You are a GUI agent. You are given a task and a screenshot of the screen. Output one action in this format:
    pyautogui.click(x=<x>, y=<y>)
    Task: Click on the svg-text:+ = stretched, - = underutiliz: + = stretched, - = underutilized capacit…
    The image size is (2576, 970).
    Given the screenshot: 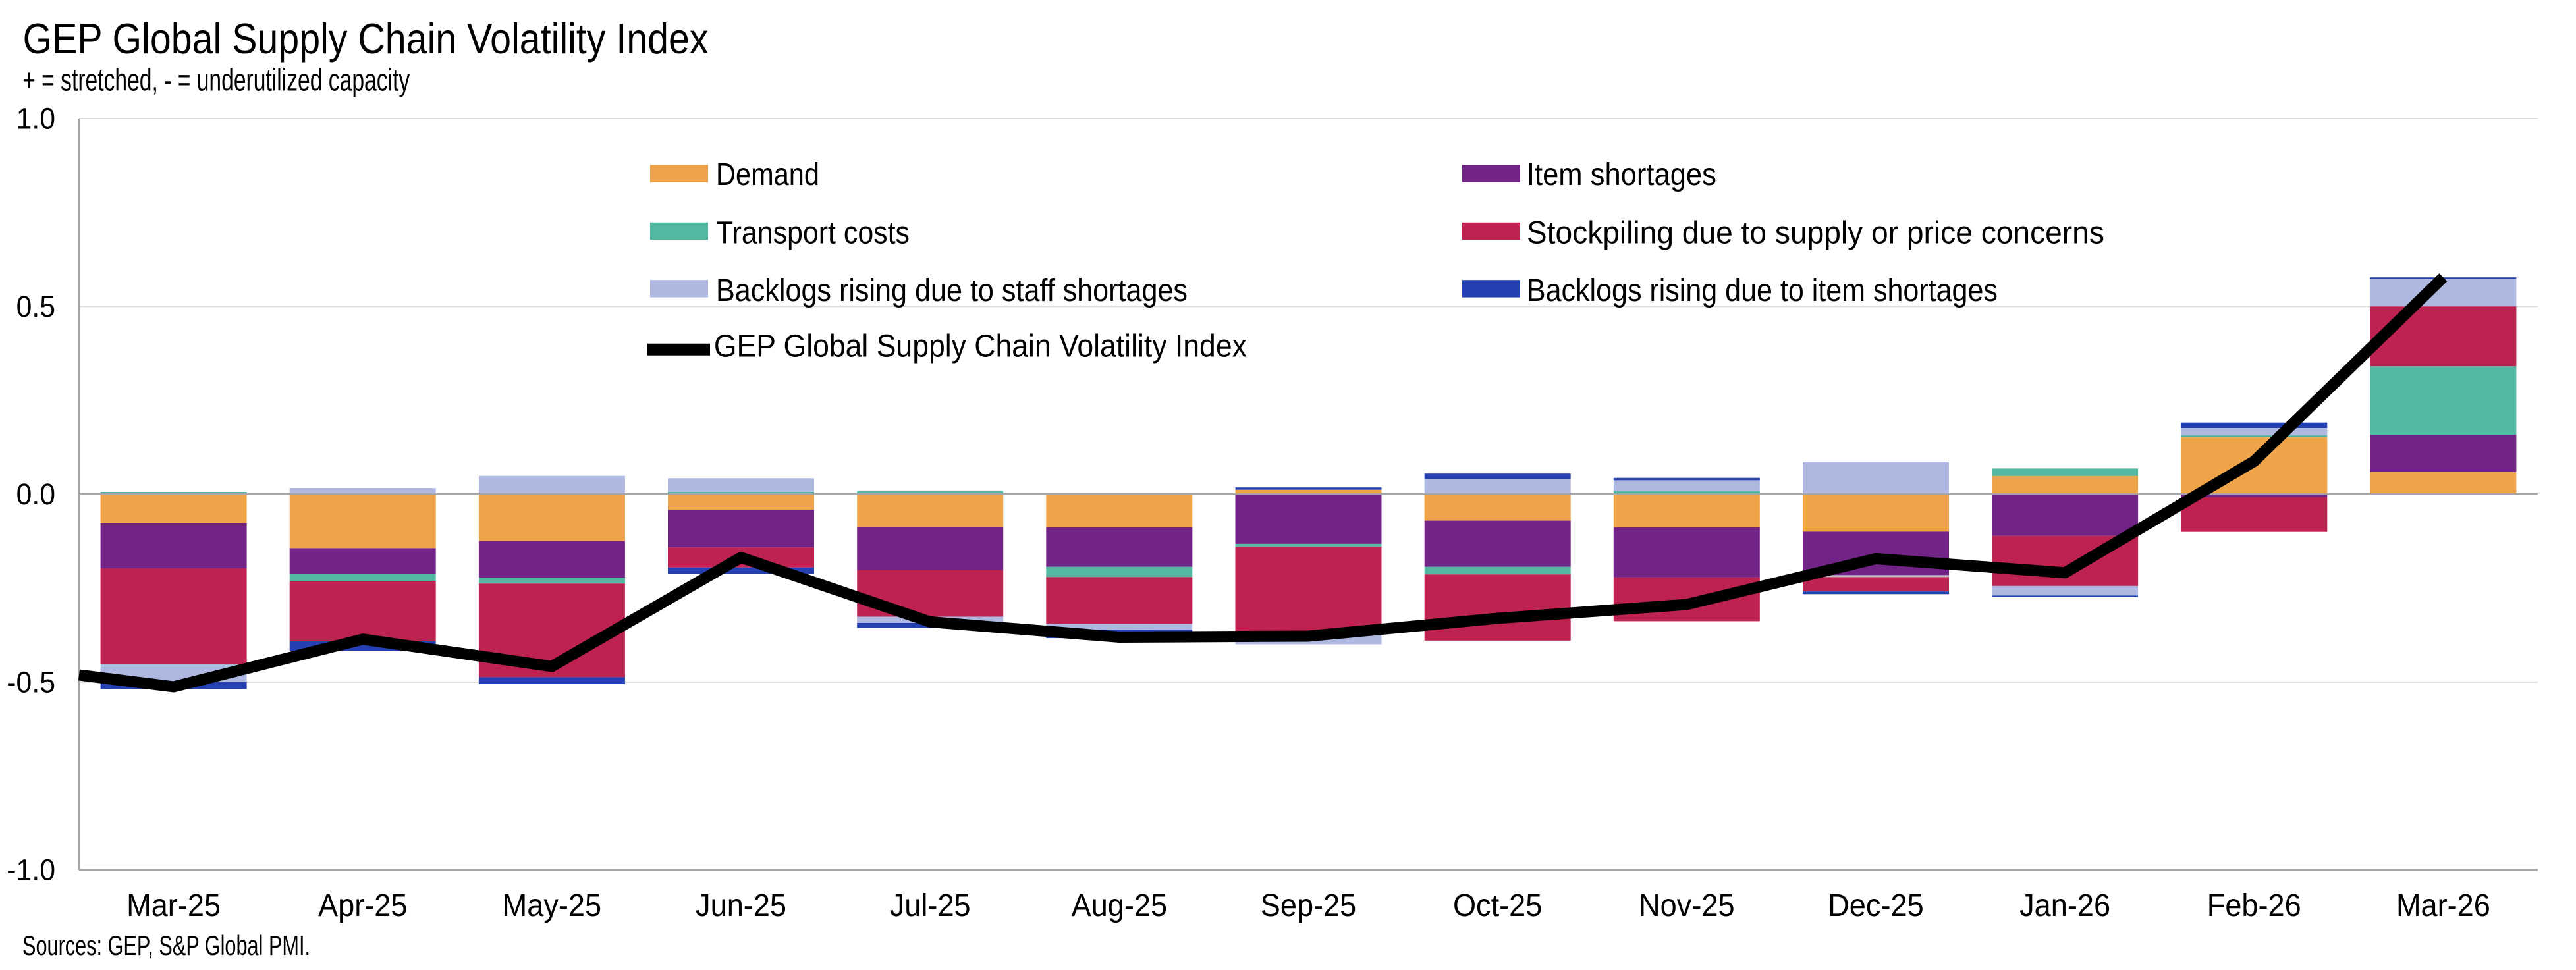 What is the action you would take?
    pyautogui.click(x=216, y=80)
    